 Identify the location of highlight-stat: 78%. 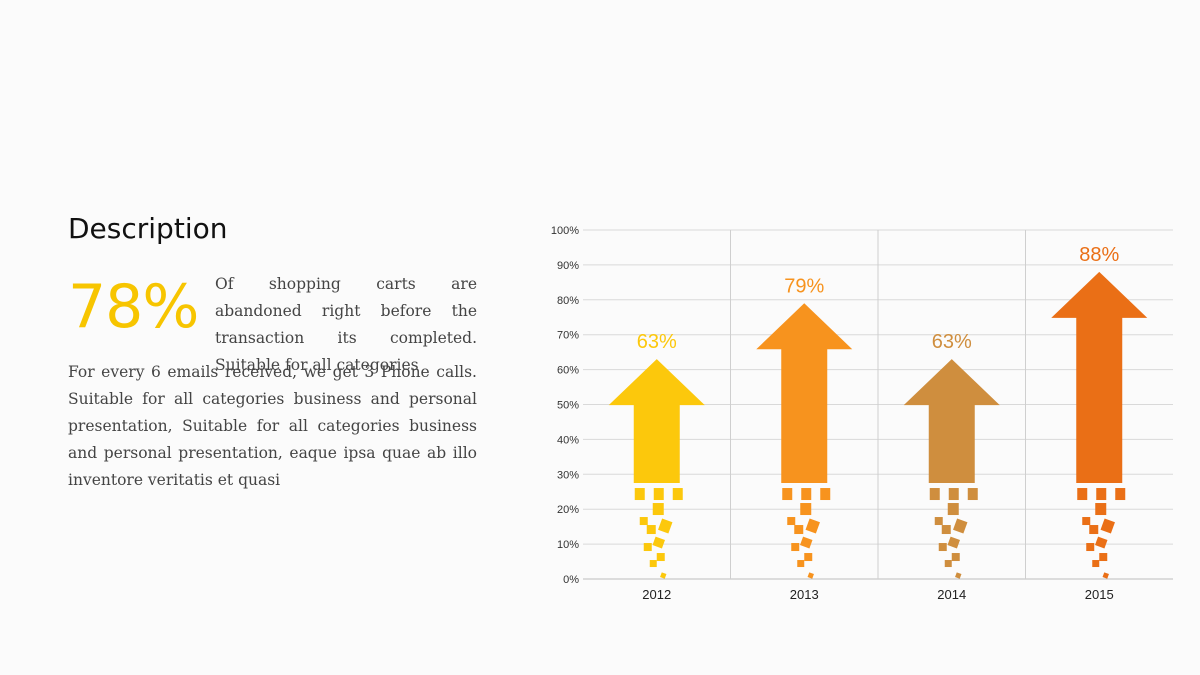
(133, 307).